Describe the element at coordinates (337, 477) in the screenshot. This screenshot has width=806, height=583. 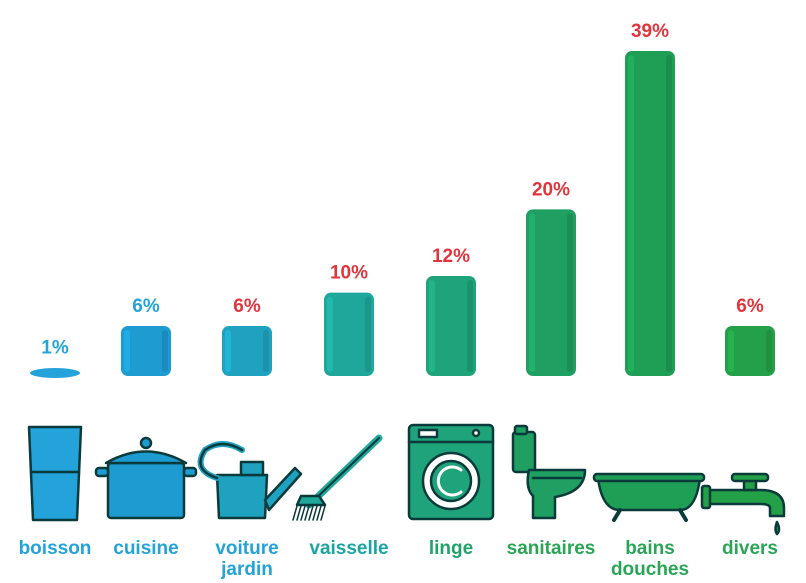
I see `dish-brush-icon` at that location.